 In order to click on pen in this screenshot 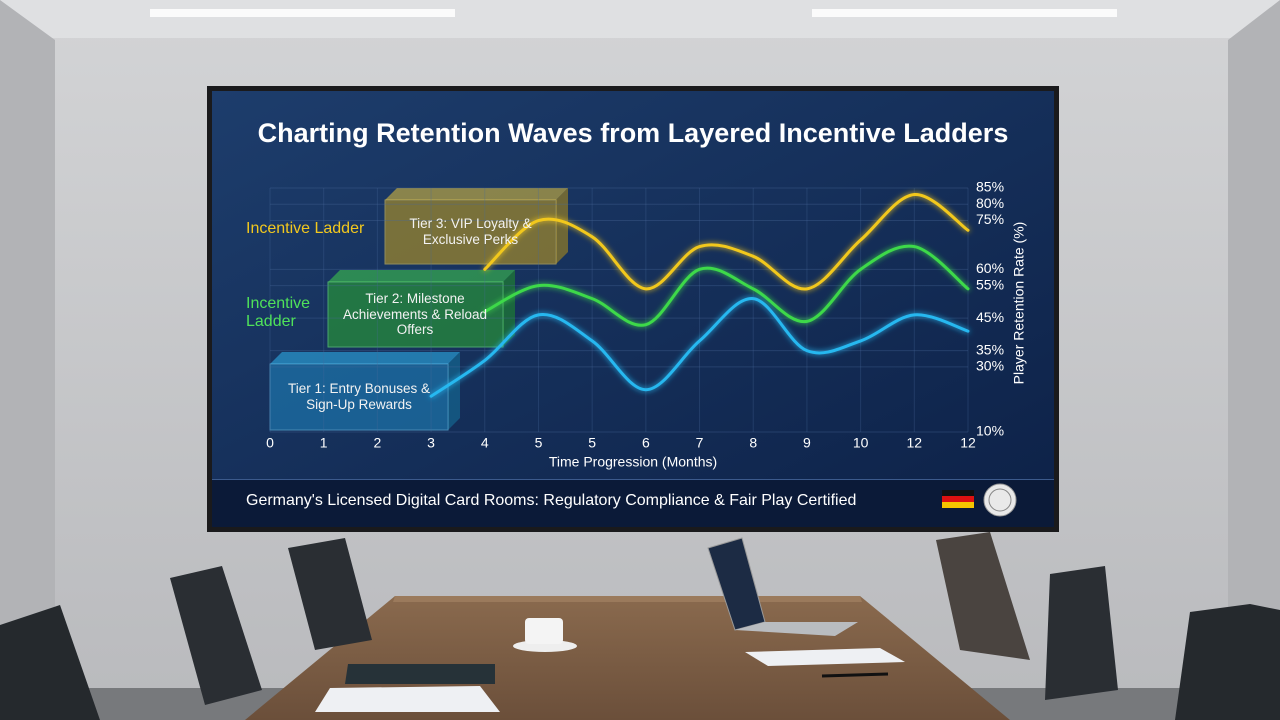, I will do `click(855, 675)`.